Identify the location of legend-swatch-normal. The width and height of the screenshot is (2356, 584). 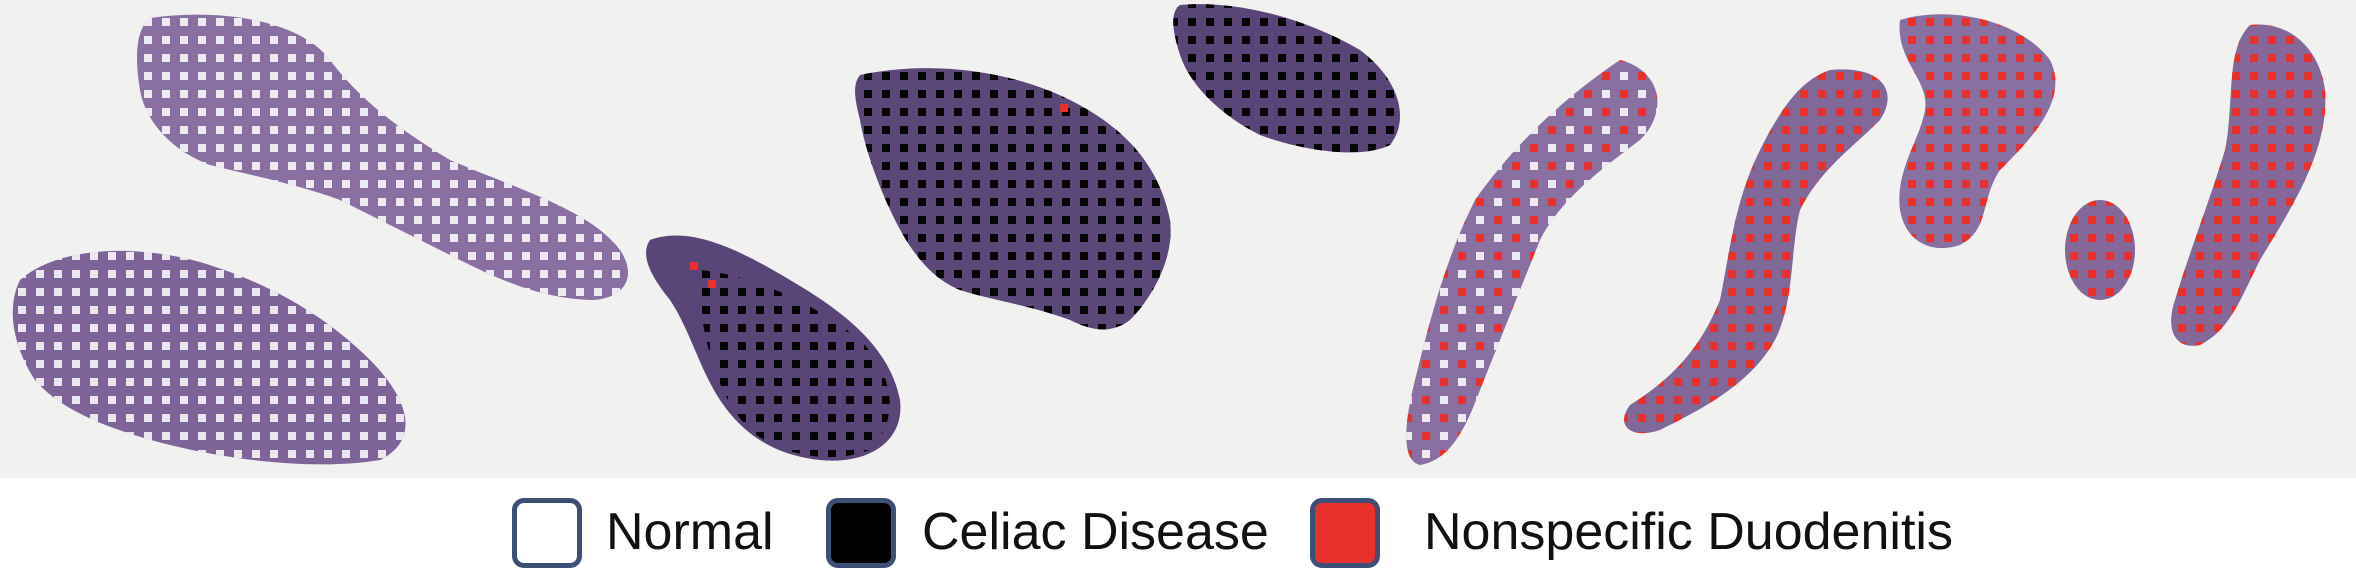
(547, 533).